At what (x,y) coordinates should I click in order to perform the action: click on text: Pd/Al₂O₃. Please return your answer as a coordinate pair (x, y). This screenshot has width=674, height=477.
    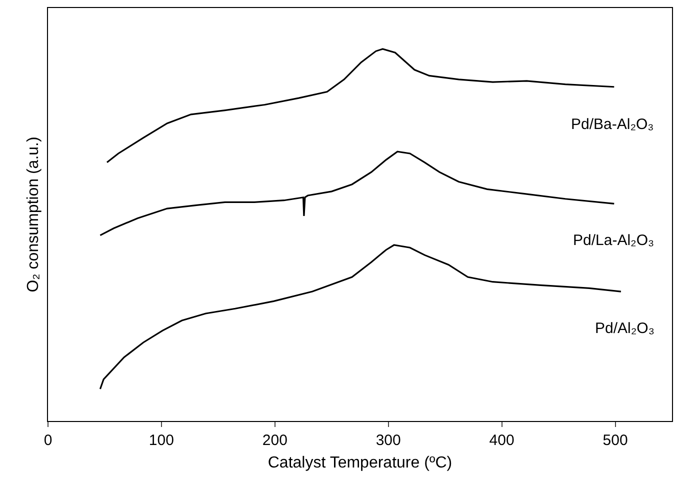
    Looking at the image, I should click on (624, 328).